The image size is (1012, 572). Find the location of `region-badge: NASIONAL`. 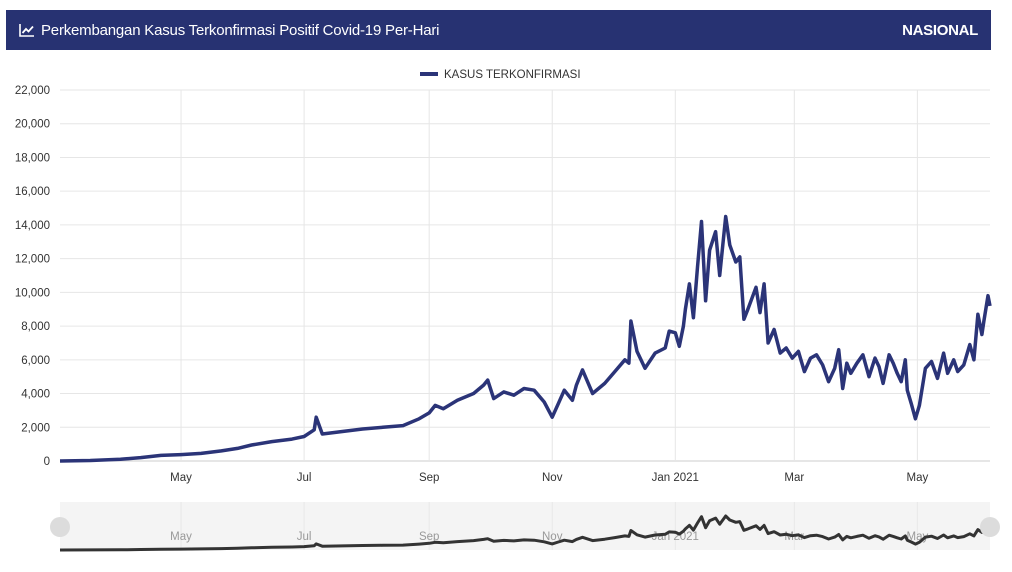

region-badge: NASIONAL is located at coordinates (940, 30).